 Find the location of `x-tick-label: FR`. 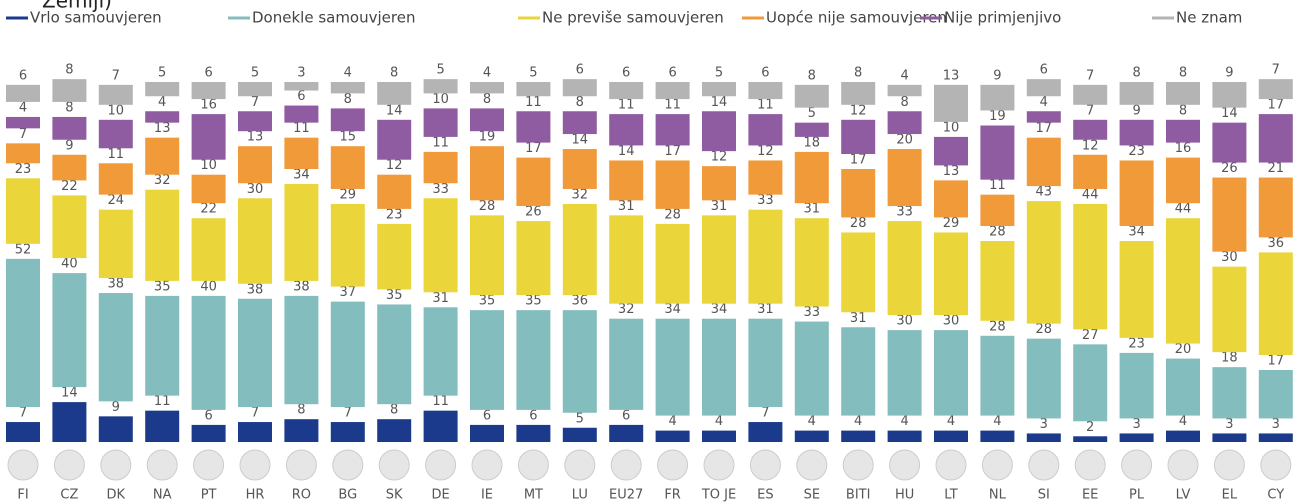

x-tick-label: FR is located at coordinates (672, 495).